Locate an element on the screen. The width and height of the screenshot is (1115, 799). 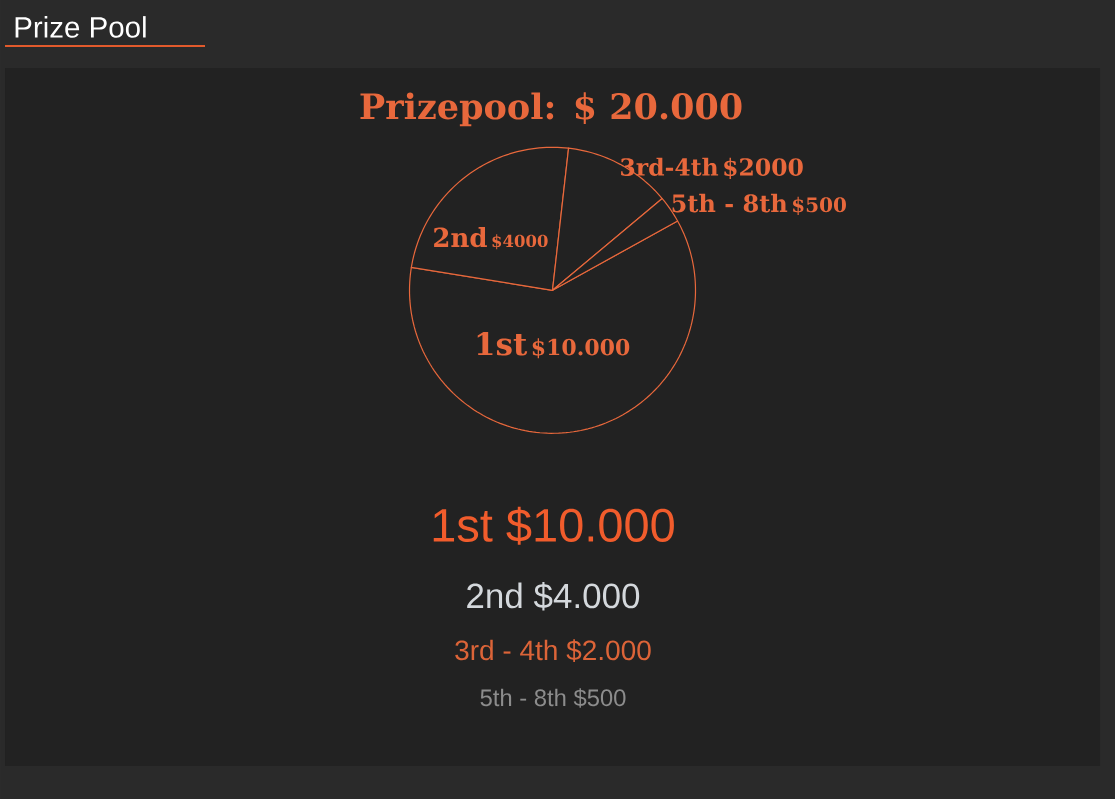
text: 1st $10.000 is located at coordinates (553, 525).